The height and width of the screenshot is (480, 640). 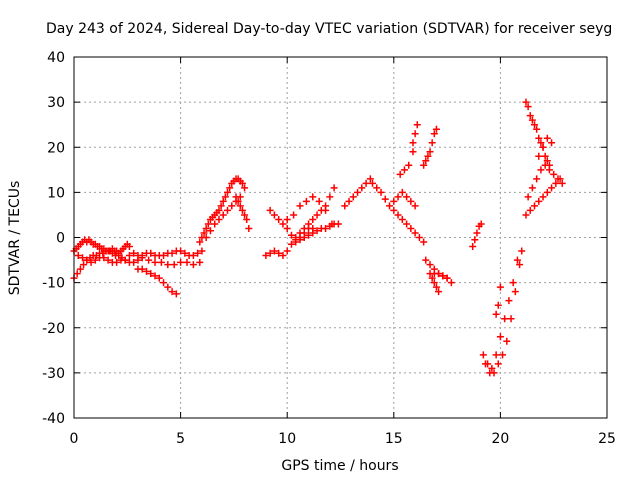 What do you see at coordinates (60, 239) in the screenshot?
I see `y-tick-label: 0` at bounding box center [60, 239].